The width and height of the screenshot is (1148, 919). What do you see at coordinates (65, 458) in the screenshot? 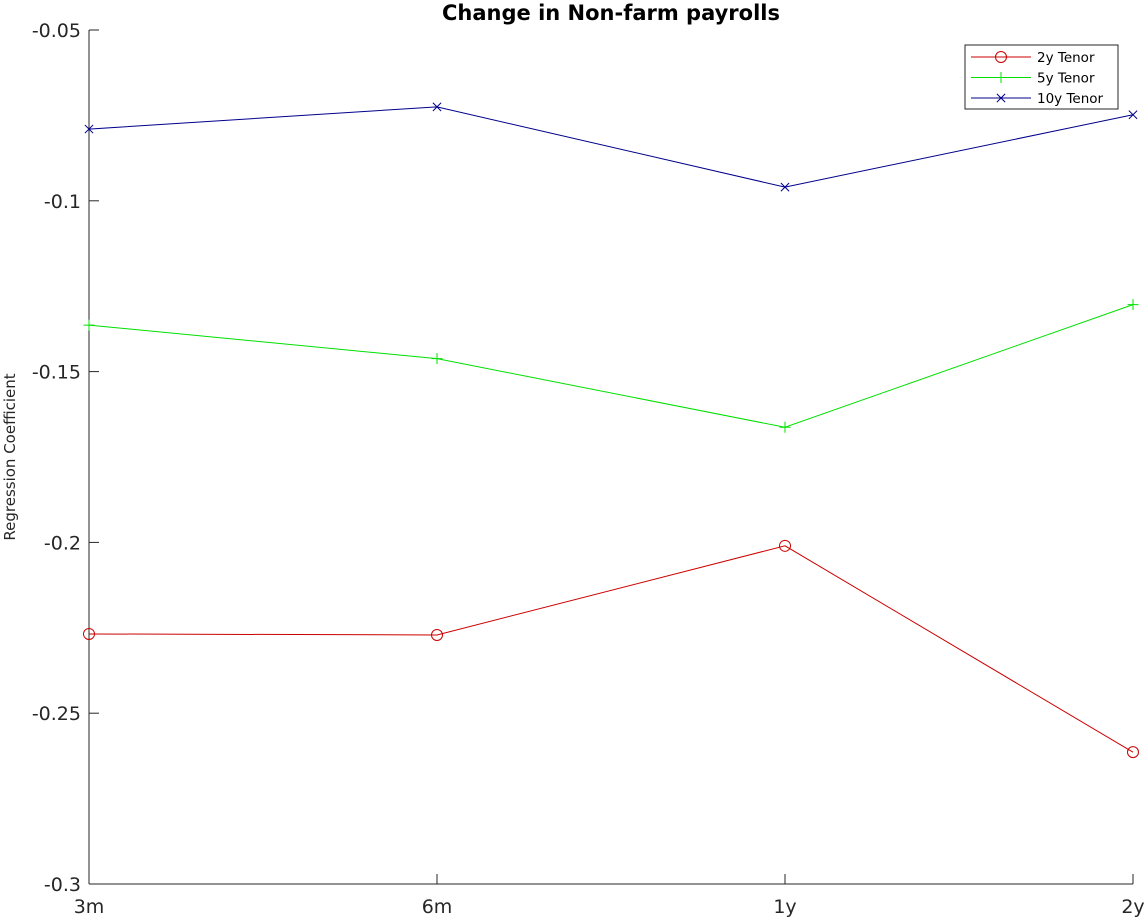
I see `y-ticks: -0.05 -0.1 -0.15 -0.2 -0.25 -0.3` at bounding box center [65, 458].